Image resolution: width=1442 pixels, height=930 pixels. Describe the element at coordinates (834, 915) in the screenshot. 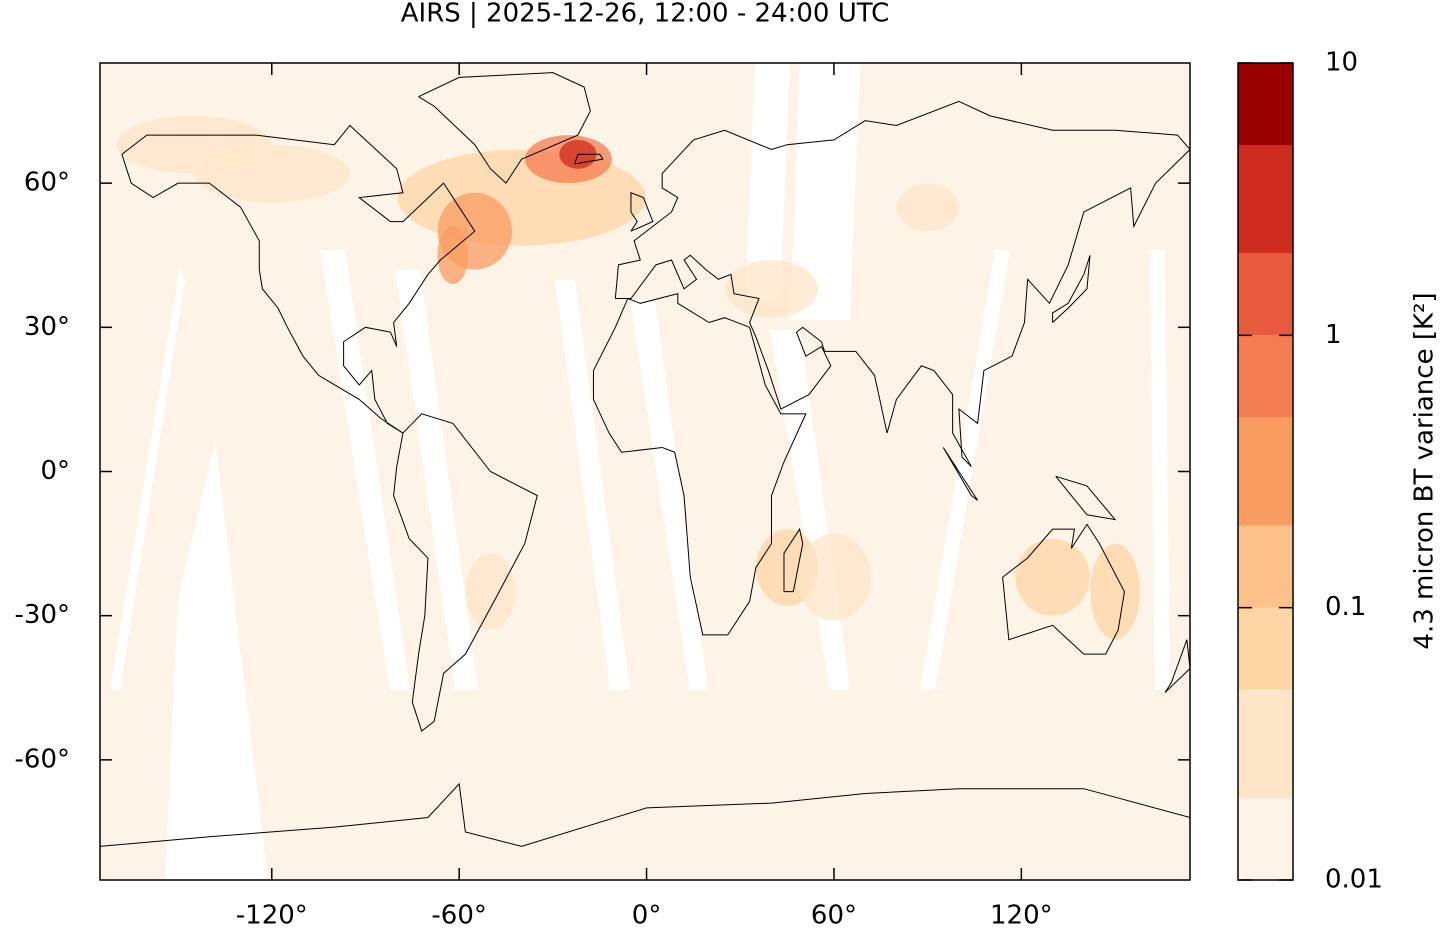

I see `x-tick-label: 60°` at that location.